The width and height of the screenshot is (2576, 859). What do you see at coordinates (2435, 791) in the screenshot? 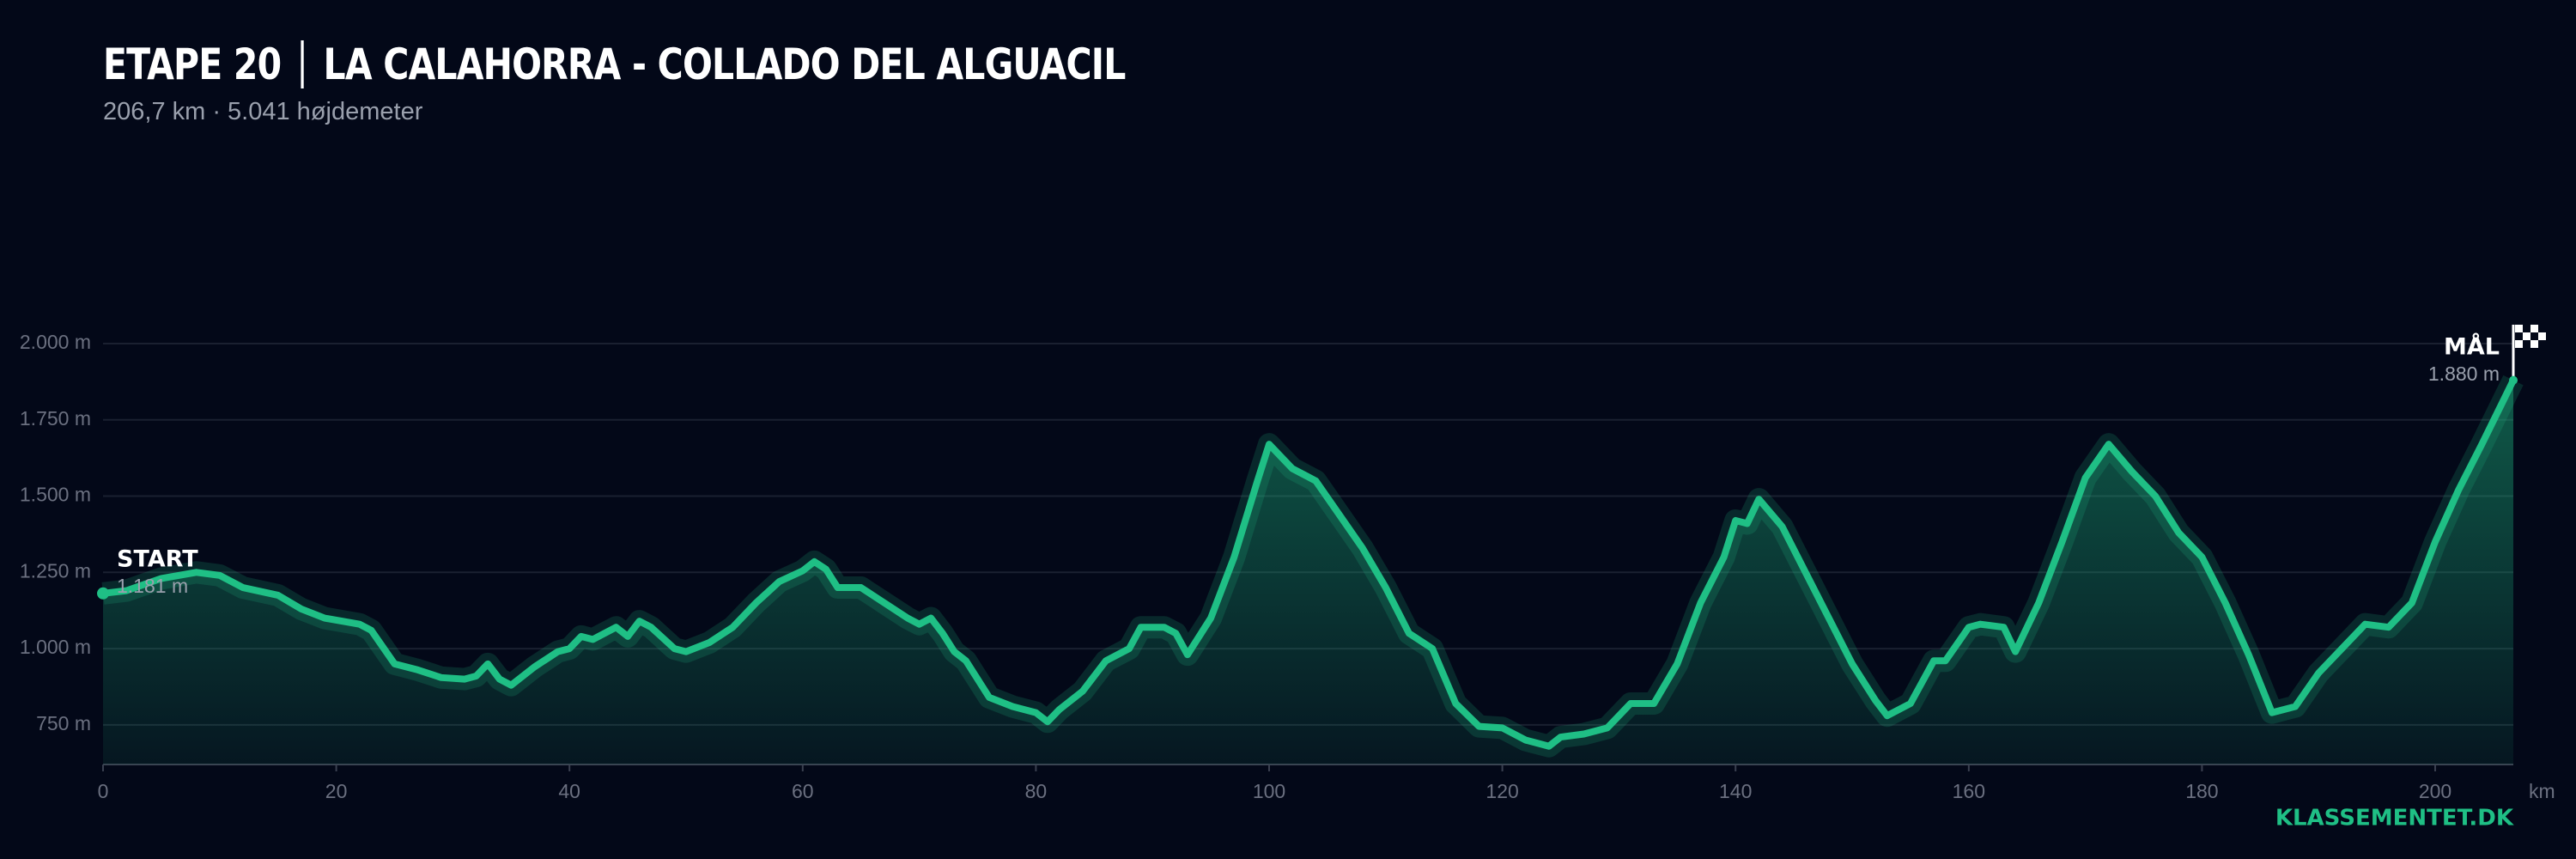
I see `x-tick-label: 200` at bounding box center [2435, 791].